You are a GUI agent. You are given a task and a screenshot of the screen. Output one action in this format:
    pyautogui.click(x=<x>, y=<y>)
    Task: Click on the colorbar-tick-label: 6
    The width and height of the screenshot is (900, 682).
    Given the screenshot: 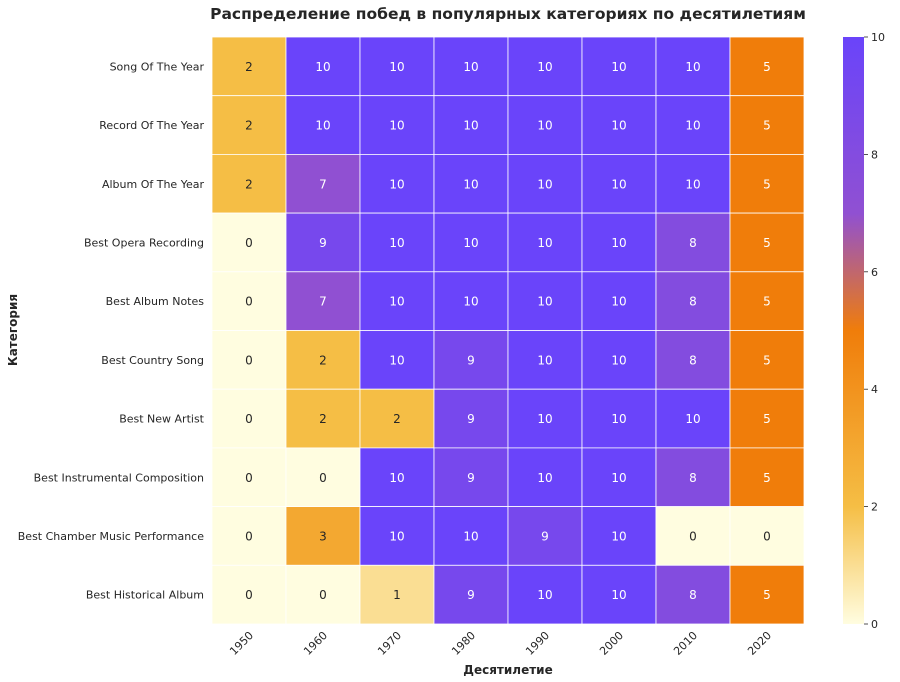 What is the action you would take?
    pyautogui.click(x=874, y=272)
    